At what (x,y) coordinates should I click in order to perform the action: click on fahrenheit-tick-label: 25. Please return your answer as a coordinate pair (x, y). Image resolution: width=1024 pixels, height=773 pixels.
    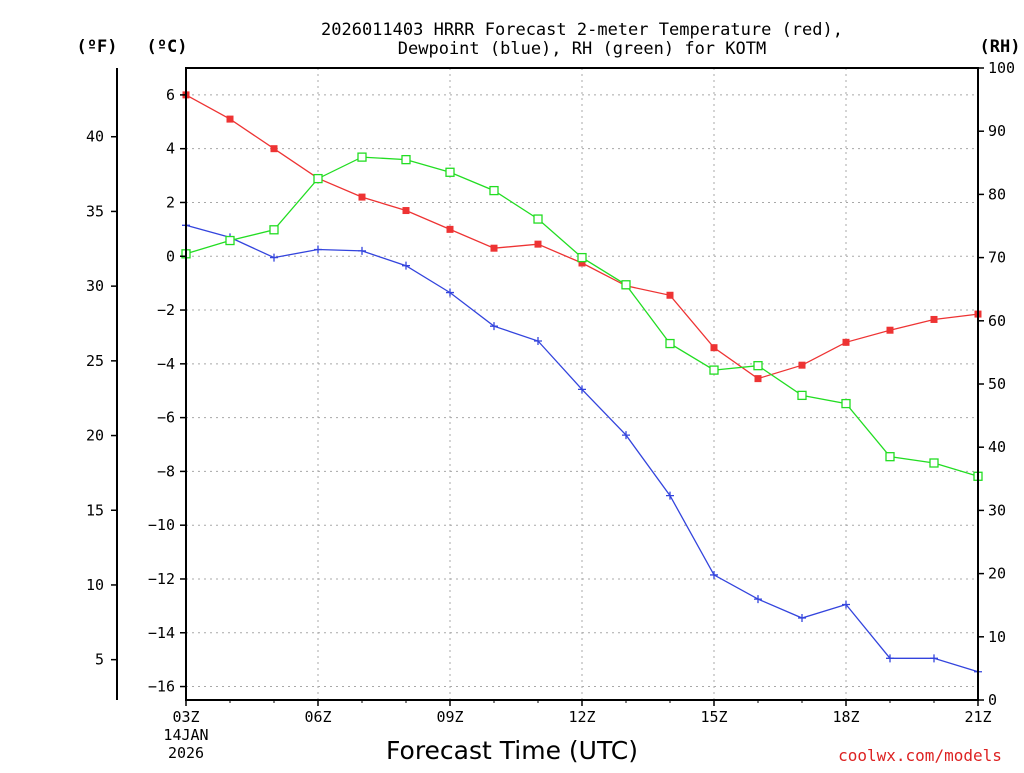
    Looking at the image, I should click on (95, 361).